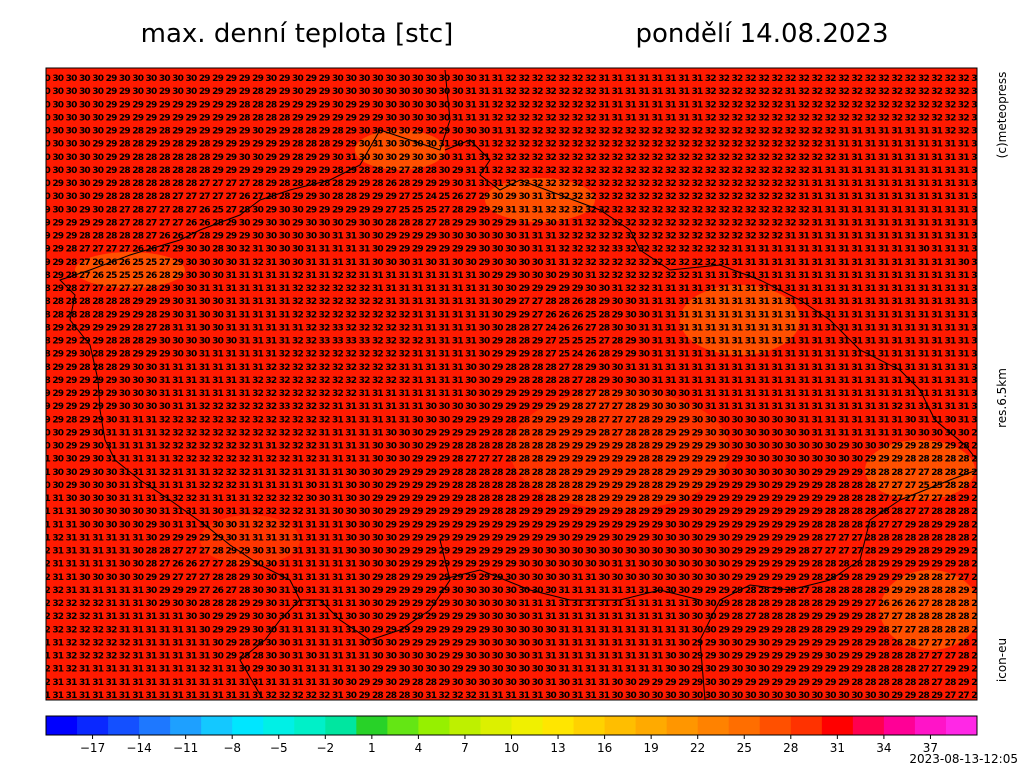  Describe the element at coordinates (297, 34) in the screenshot. I see `title: max. denní teplota [stc]` at that location.